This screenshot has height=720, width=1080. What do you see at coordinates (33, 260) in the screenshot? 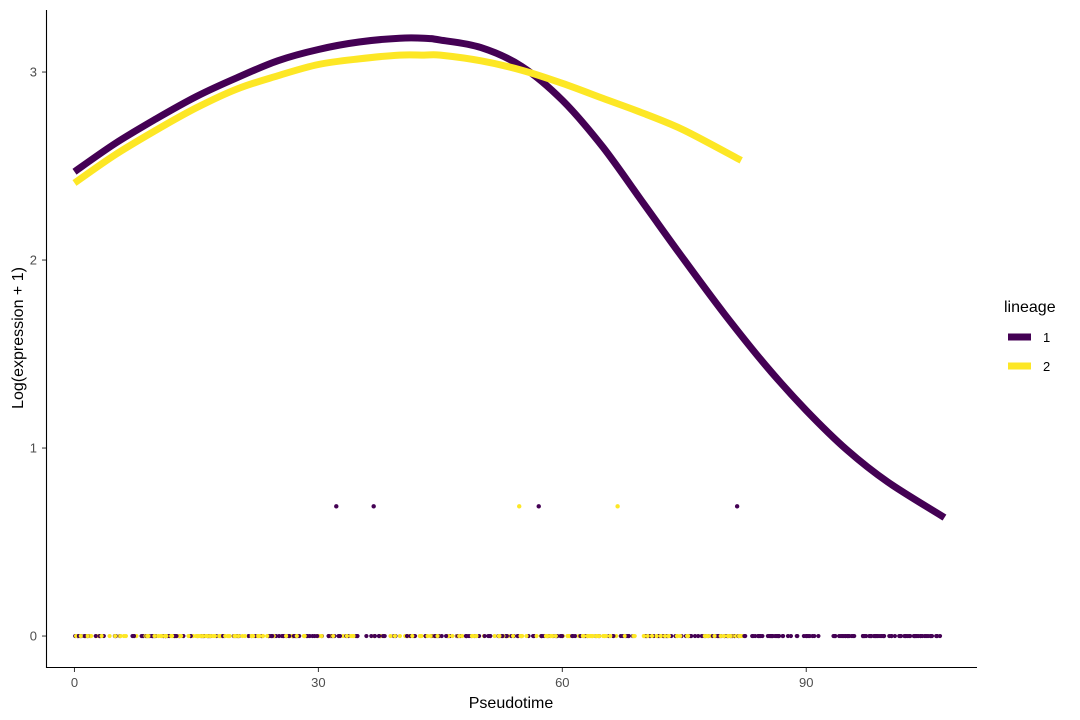
I see `y-tick-label: 2` at bounding box center [33, 260].